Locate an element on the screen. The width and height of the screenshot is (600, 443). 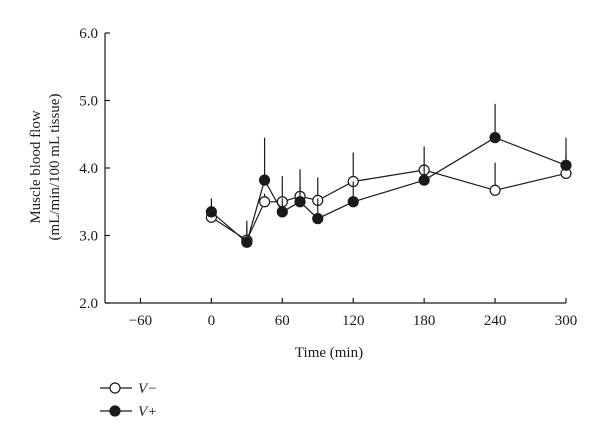
legend-marker-filled-circle is located at coordinates (115, 411).